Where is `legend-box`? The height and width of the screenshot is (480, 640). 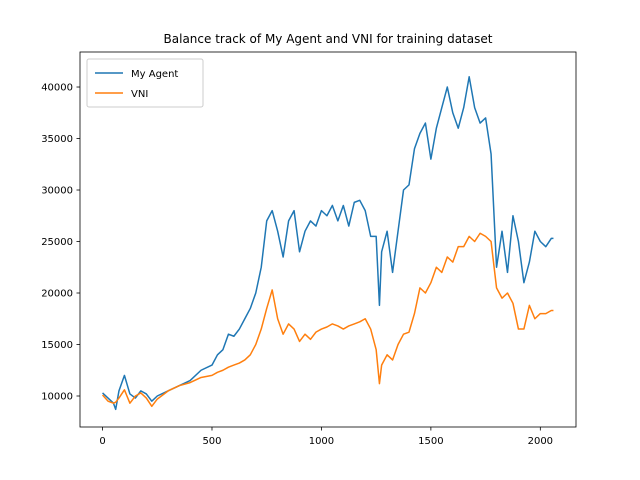 legend-box is located at coordinates (145, 83).